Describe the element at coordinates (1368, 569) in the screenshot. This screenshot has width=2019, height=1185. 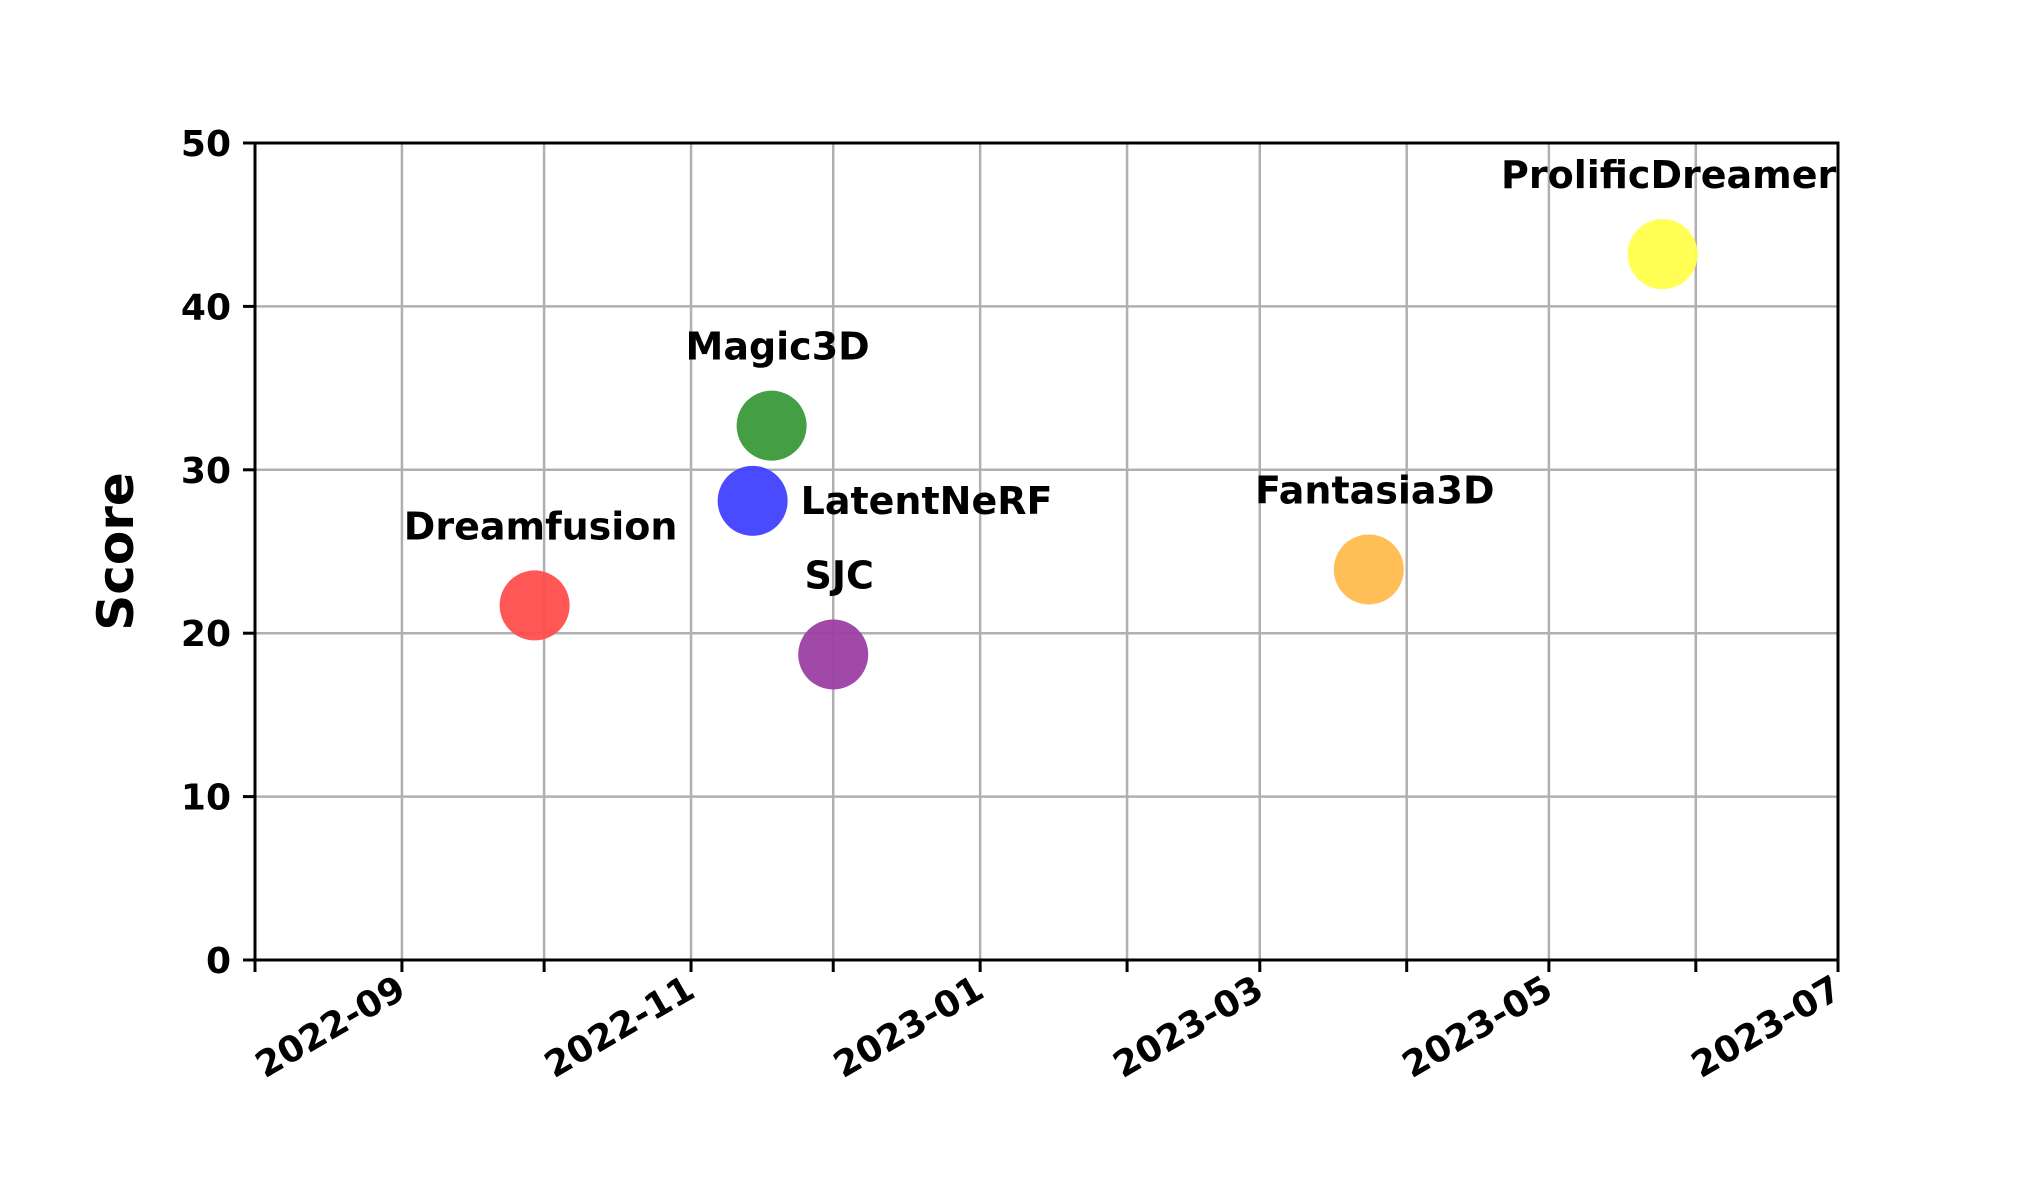
I see `point-fantasia3d` at that location.